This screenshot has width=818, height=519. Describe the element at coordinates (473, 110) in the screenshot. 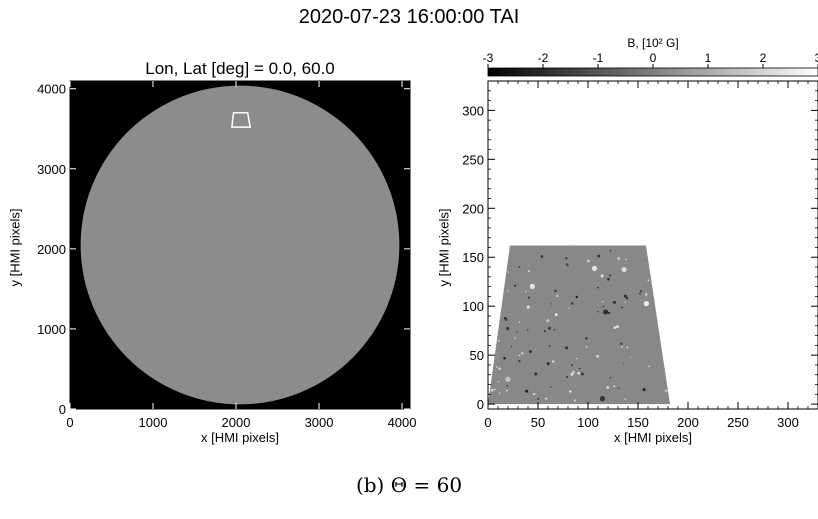

I see `right-y-tick-label: 300` at that location.